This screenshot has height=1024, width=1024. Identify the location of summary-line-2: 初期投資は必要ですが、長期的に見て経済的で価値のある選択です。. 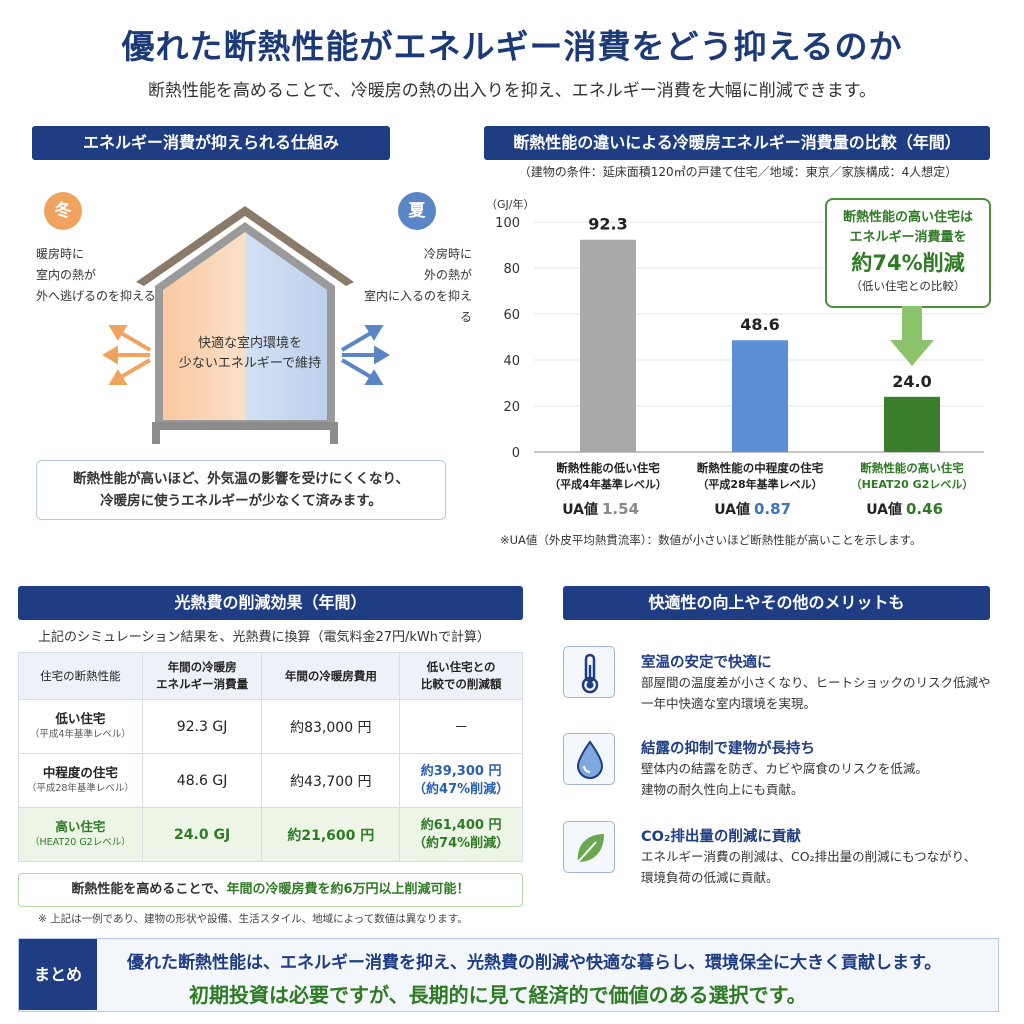
(498, 995).